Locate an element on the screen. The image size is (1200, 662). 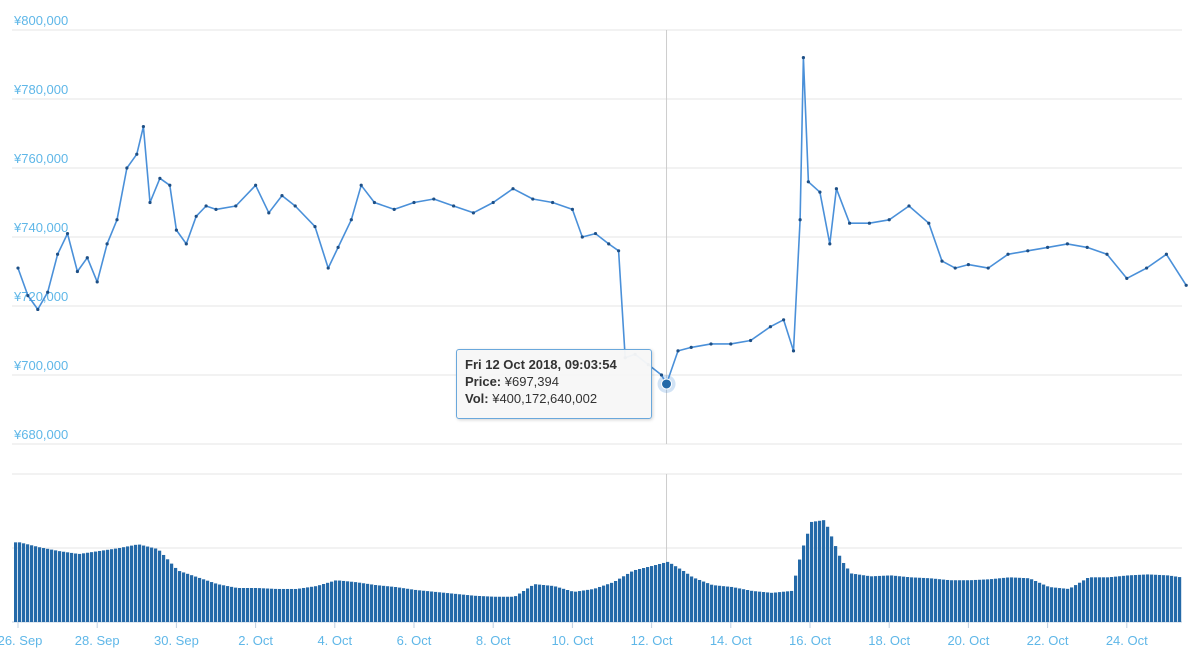
tooltip-price-label: Price: is located at coordinates (483, 381).